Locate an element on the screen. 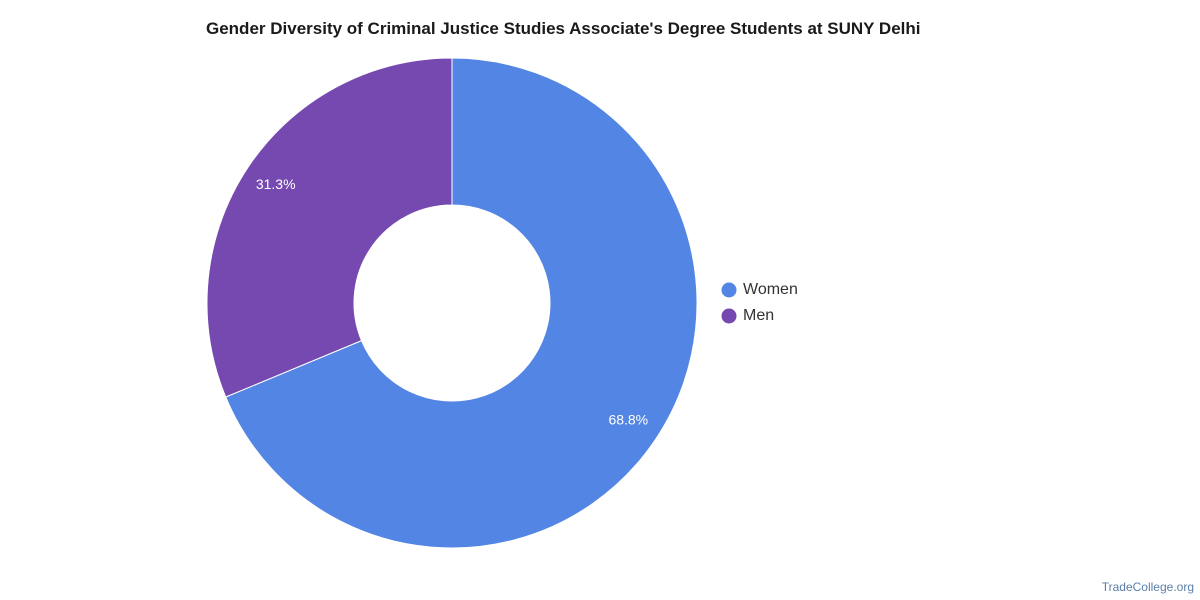  legend-label-women: Women is located at coordinates (770, 289).